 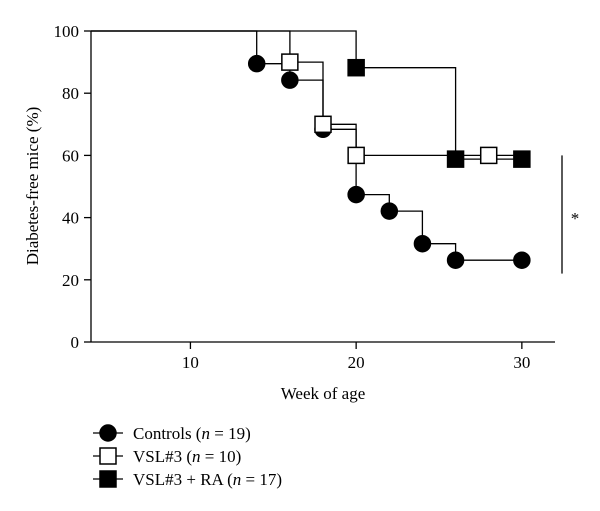 I want to click on y-tick-label: 60, so click(x=70, y=155).